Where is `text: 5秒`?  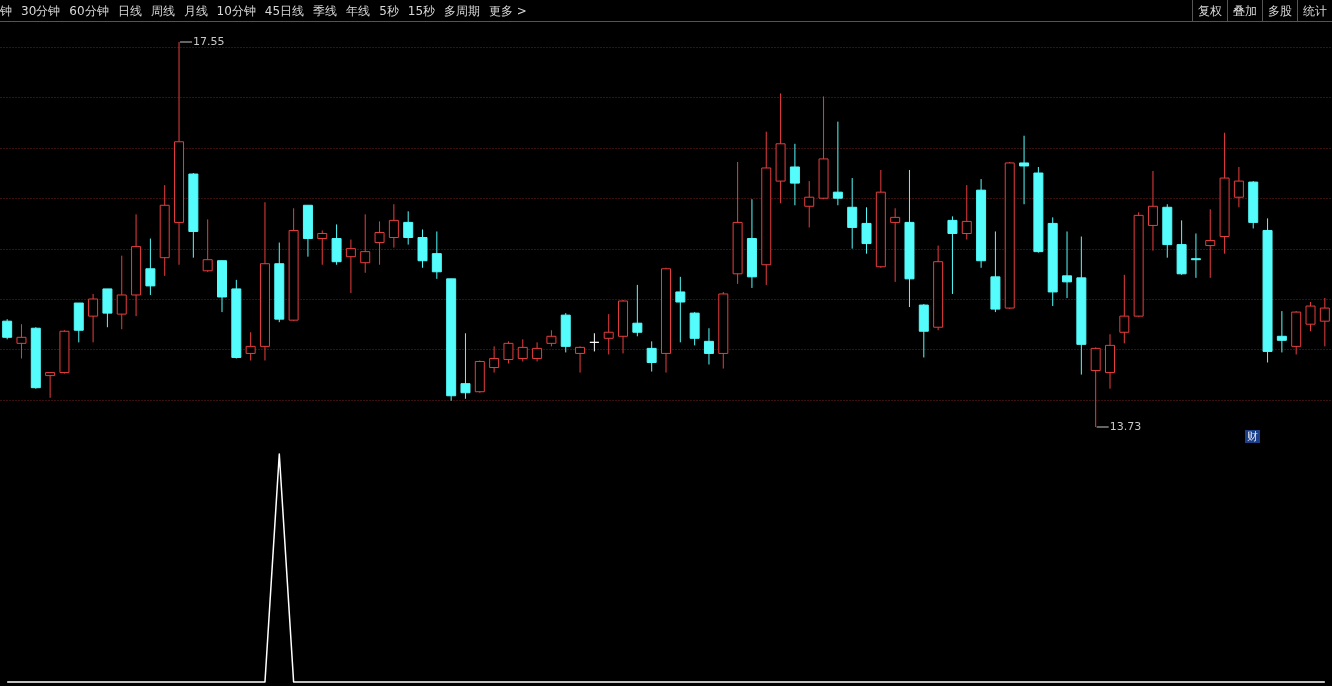
text: 5秒 is located at coordinates (389, 11).